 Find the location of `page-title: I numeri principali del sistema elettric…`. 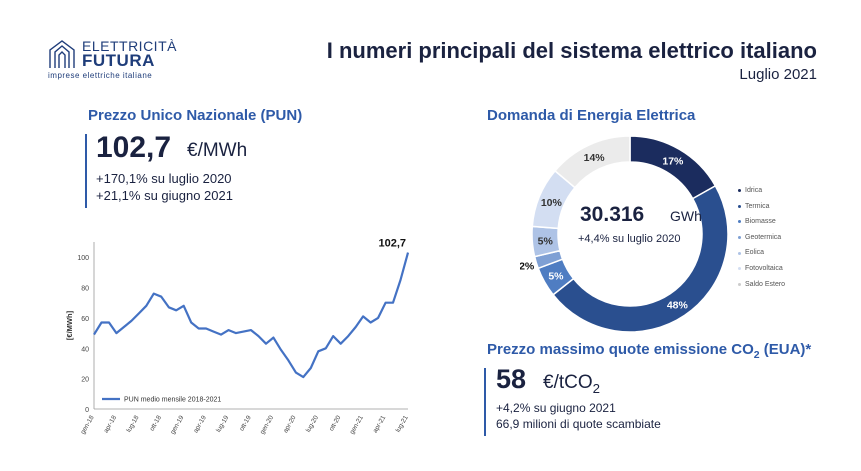

page-title: I numeri principali del sistema elettric… is located at coordinates (571, 50).